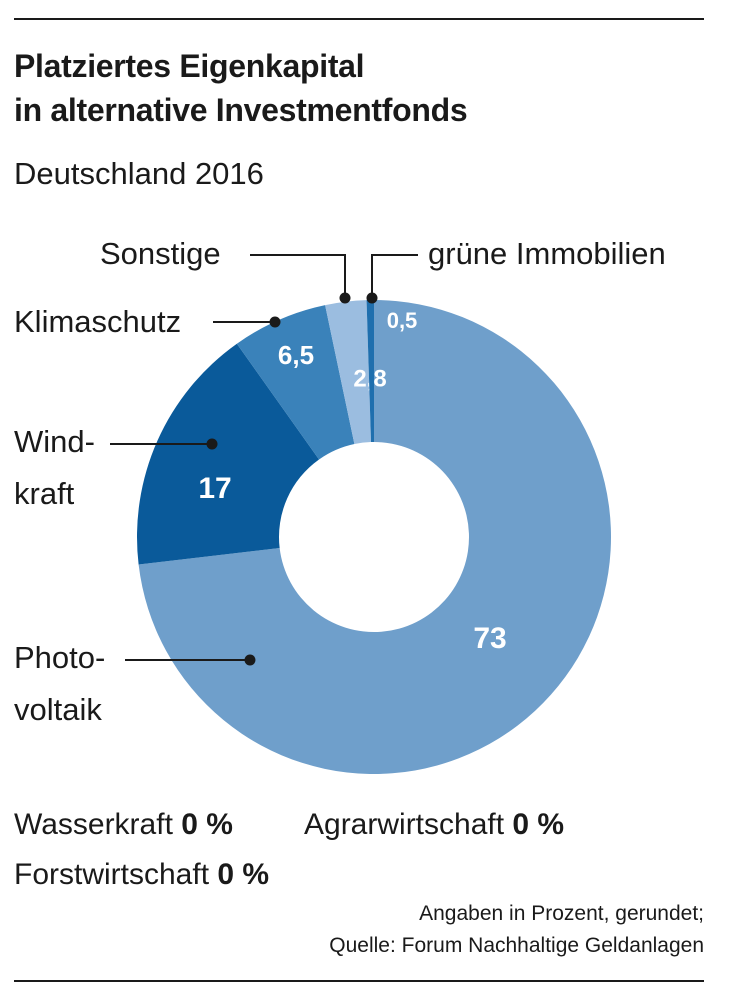 This screenshot has width=732, height=1000. I want to click on category-label: Klimaschutz, so click(98, 321).